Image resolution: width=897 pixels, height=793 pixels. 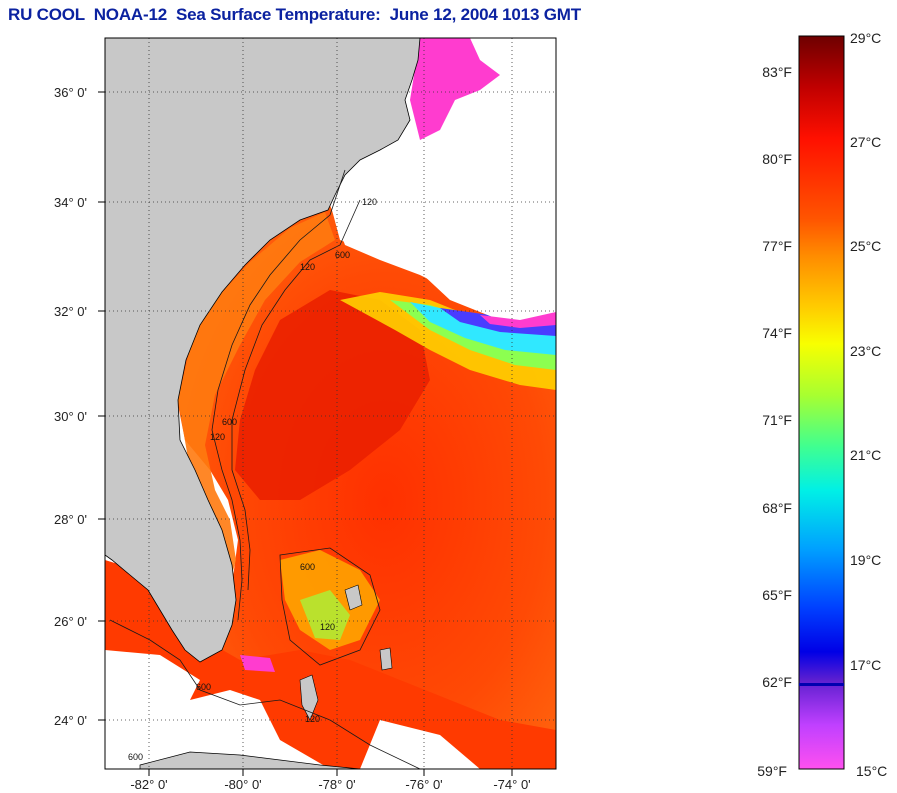 What do you see at coordinates (101, 406) in the screenshot?
I see `lat-ticks` at bounding box center [101, 406].